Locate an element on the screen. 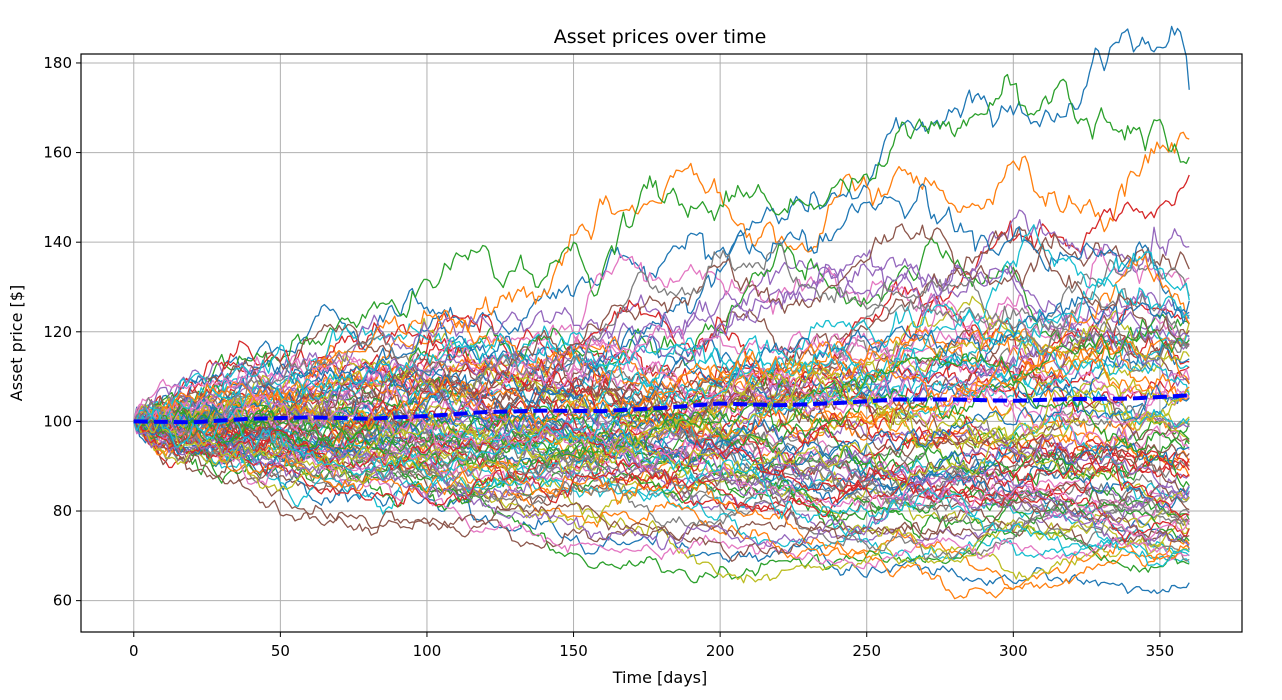 The image size is (1282, 700). y-tick-label: 60 is located at coordinates (62, 601).